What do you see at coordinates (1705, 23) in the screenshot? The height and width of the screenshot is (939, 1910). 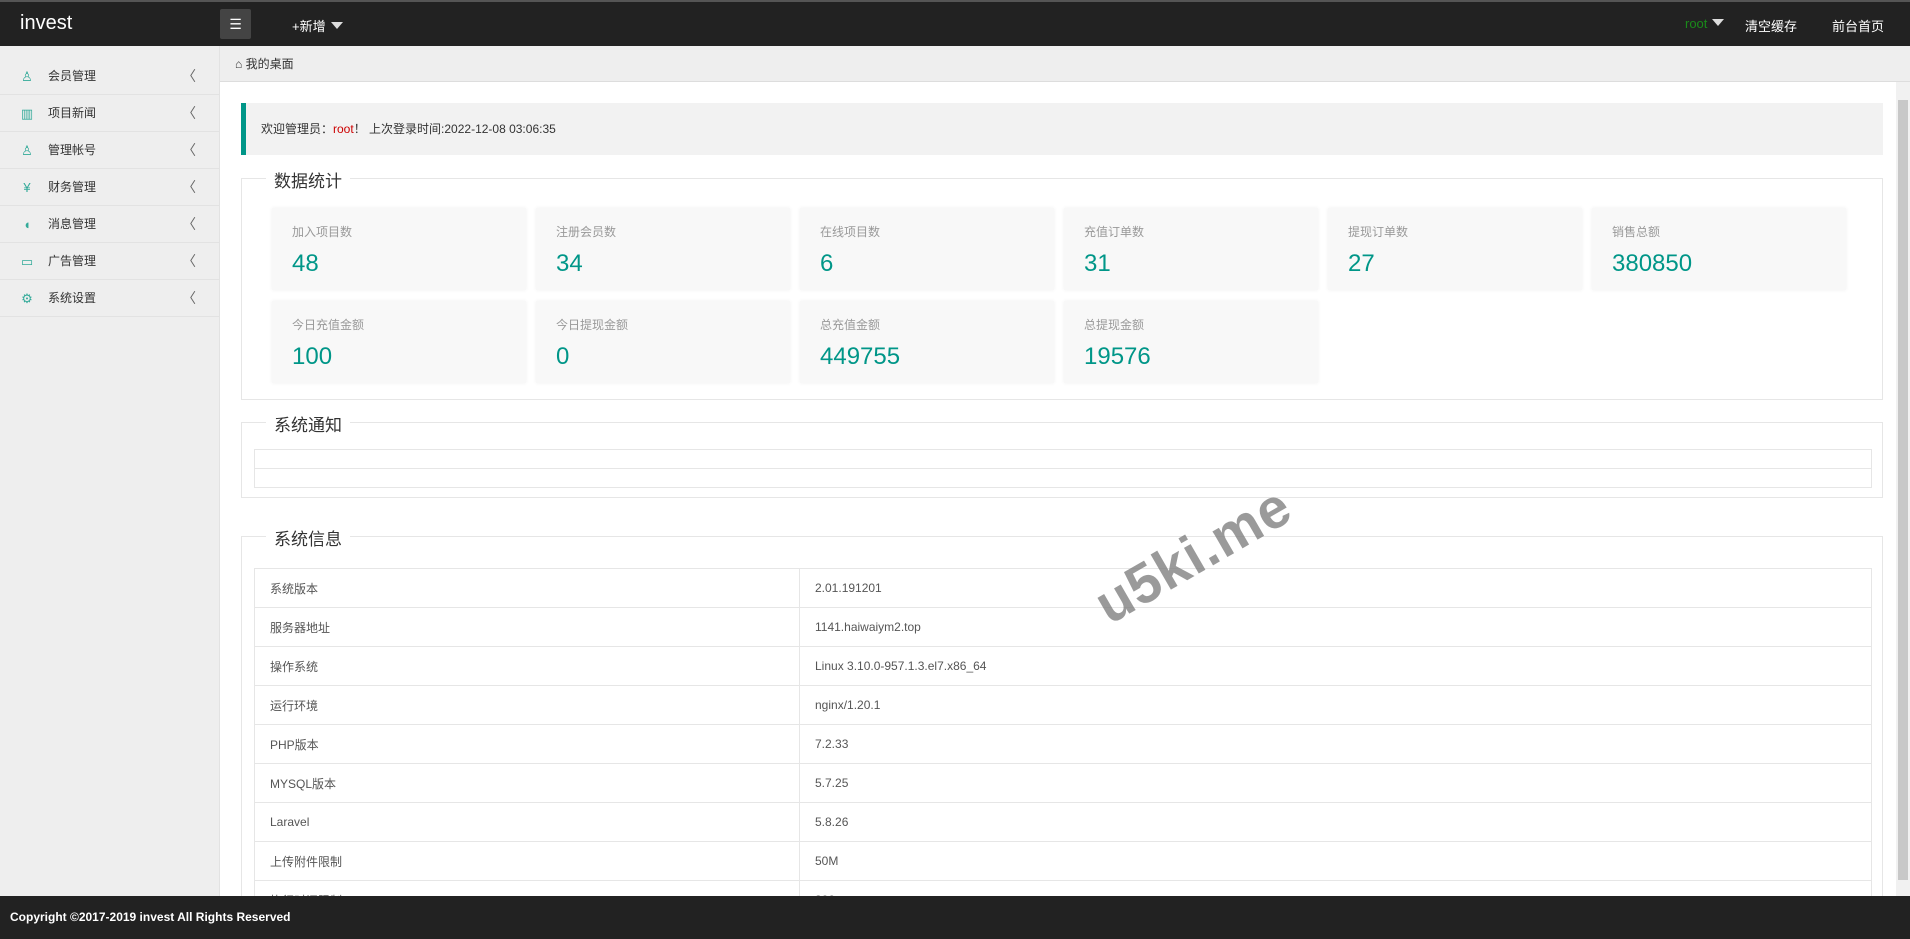 I see `user-dropdown: root` at bounding box center [1705, 23].